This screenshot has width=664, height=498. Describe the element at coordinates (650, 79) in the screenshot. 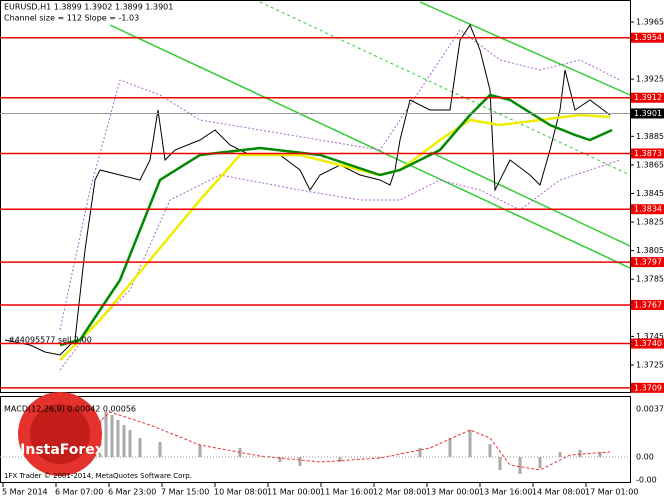

I see `price-label: 1.3925` at that location.